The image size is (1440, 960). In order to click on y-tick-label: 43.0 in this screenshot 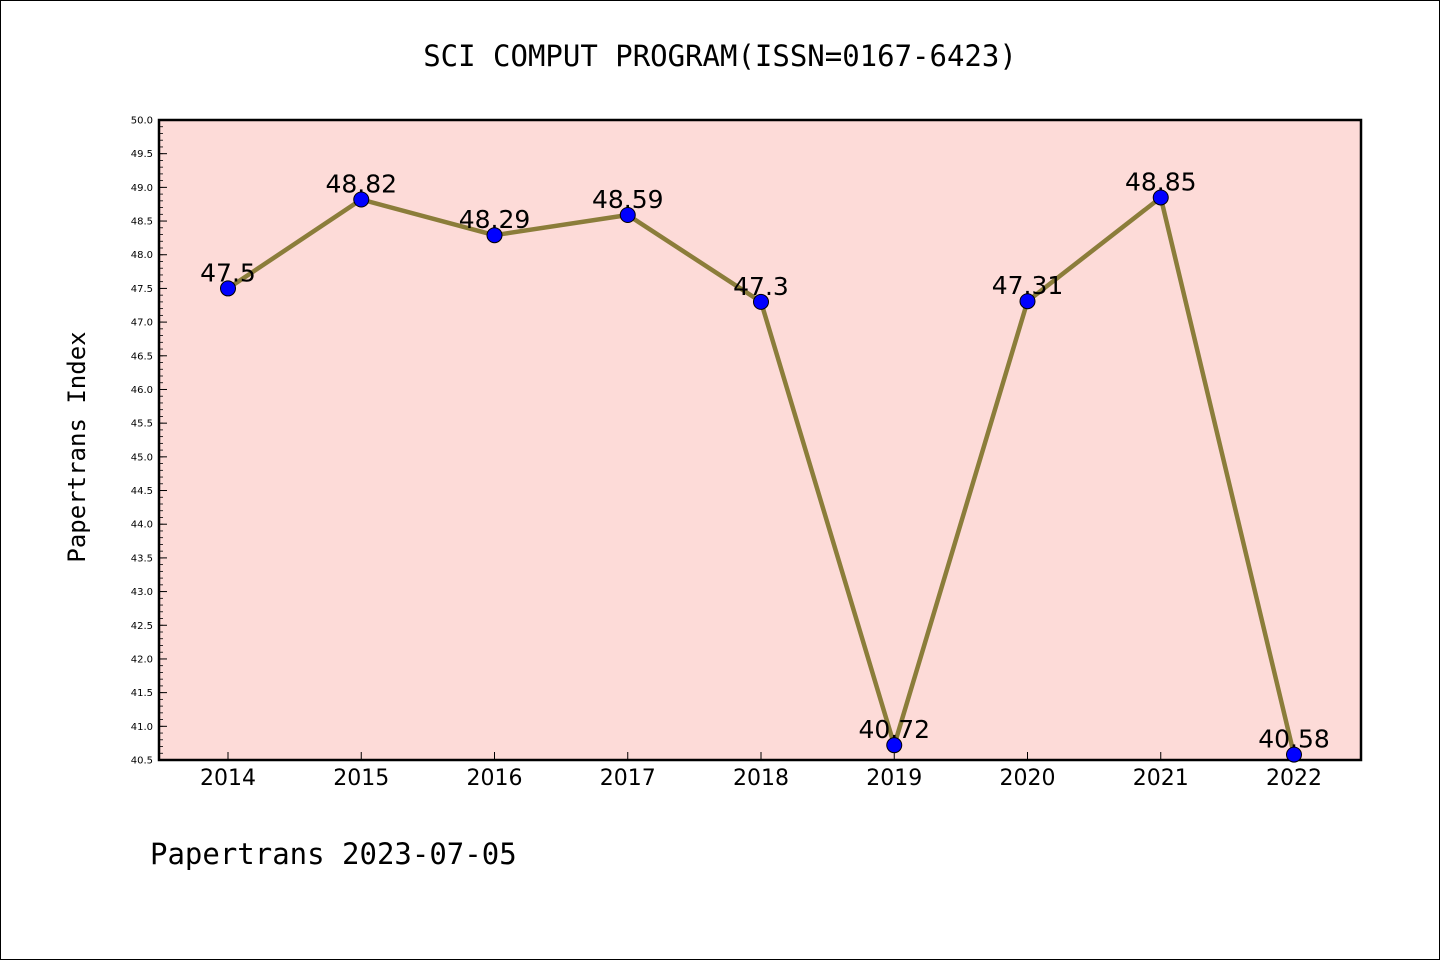, I will do `click(142, 592)`.